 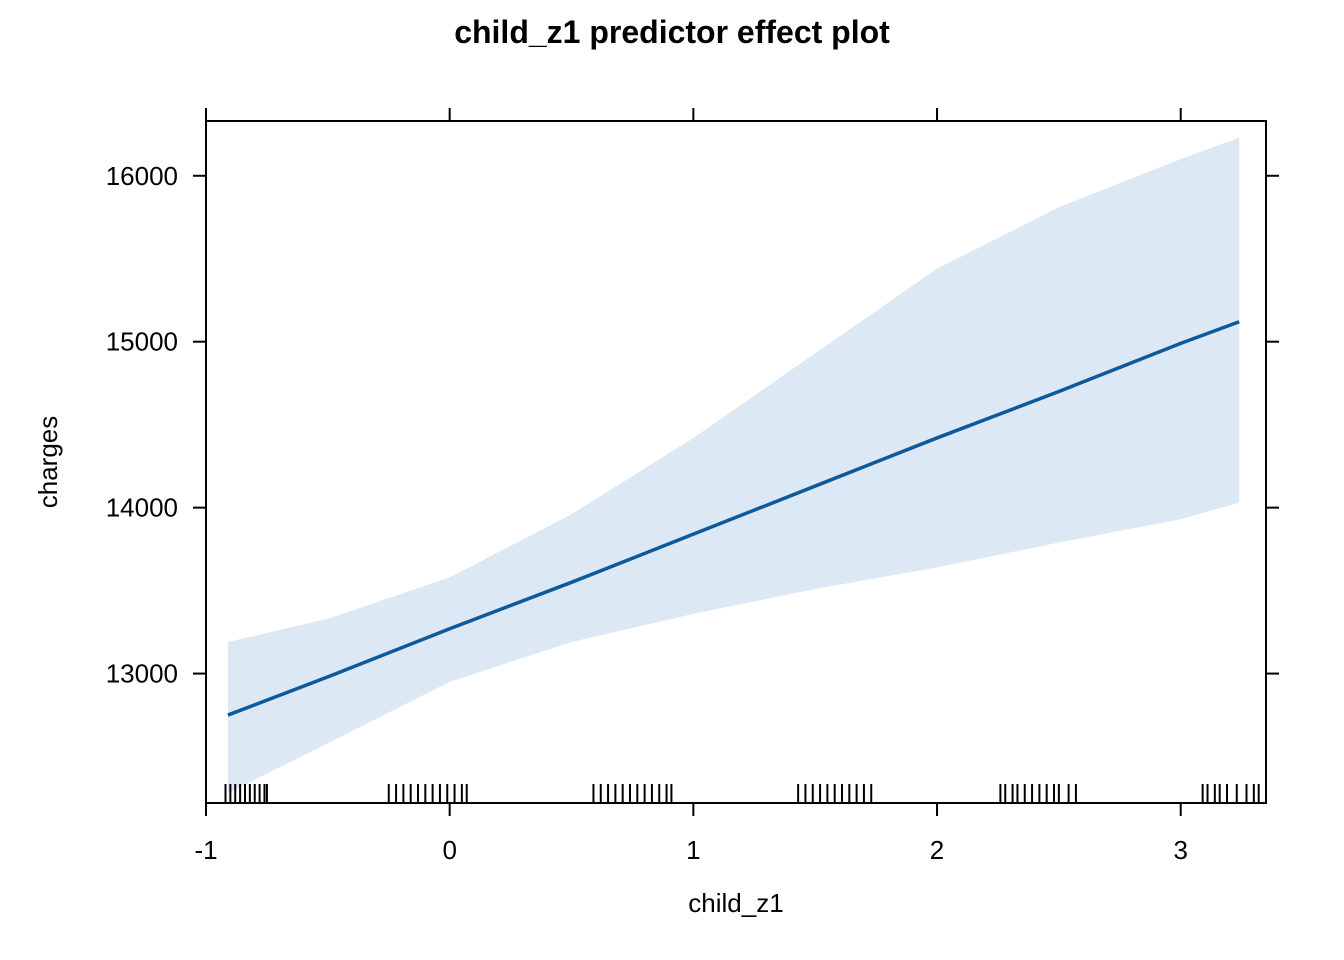 I want to click on y-tick-label: 14000, so click(x=142, y=508).